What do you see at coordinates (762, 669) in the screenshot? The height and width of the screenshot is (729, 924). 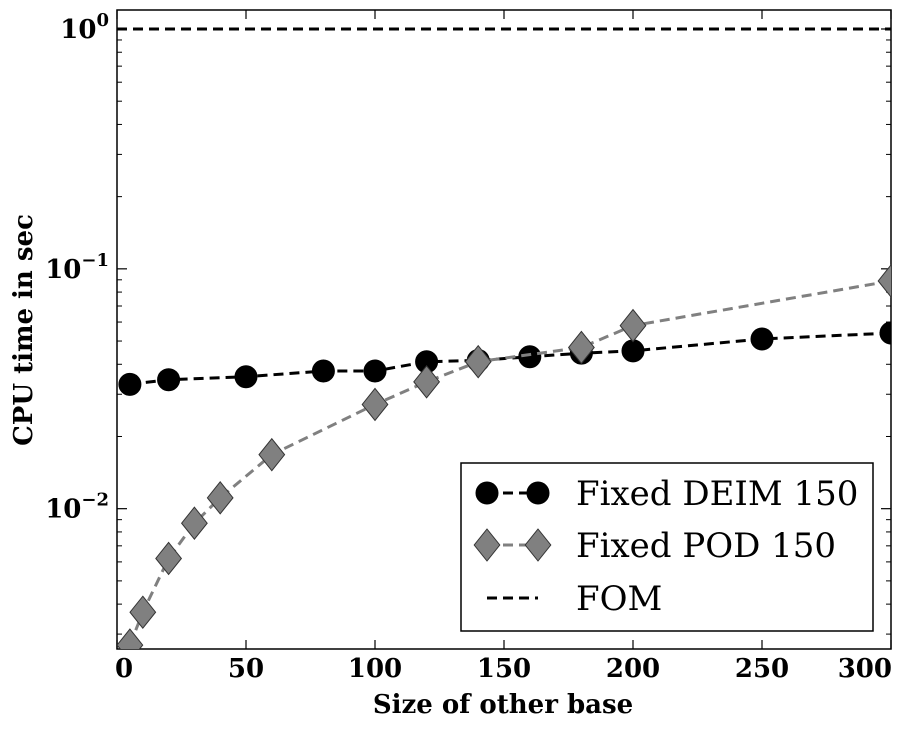 I see `x-tick-label: 250` at bounding box center [762, 669].